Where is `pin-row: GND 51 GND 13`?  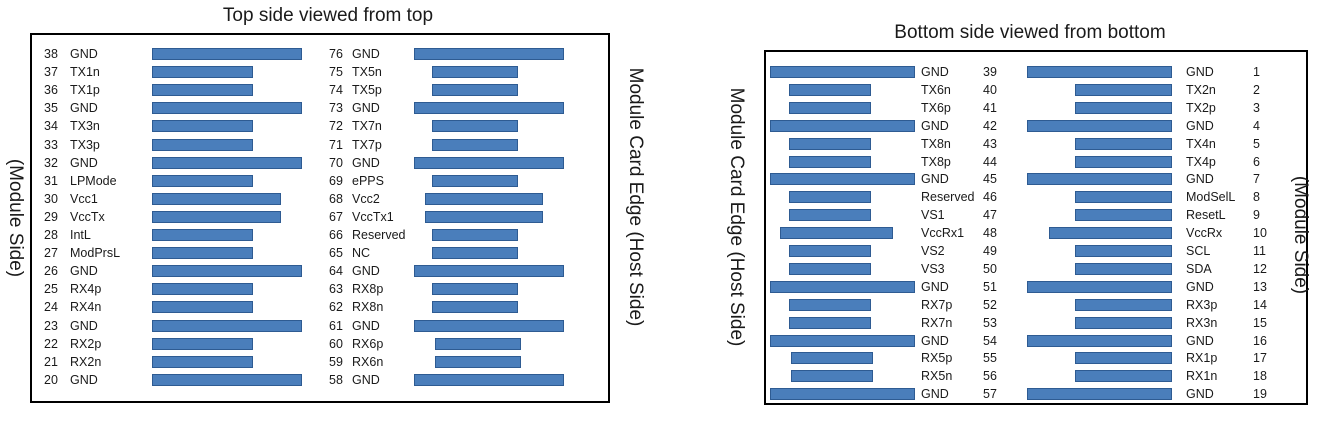 pin-row: GND 51 GND 13 is located at coordinates (665, 287).